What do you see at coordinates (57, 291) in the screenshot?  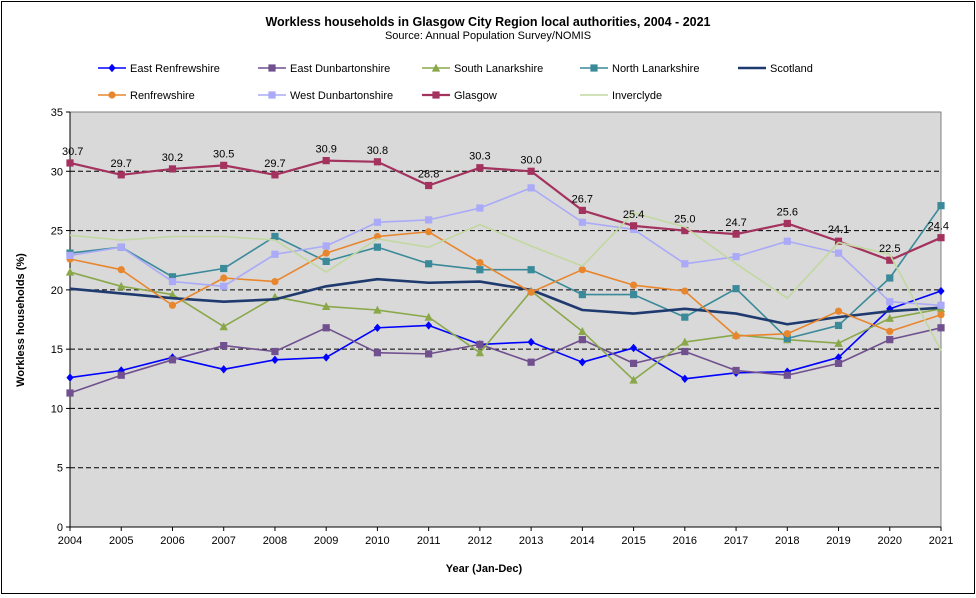 I see `y-tick-label: 20` at bounding box center [57, 291].